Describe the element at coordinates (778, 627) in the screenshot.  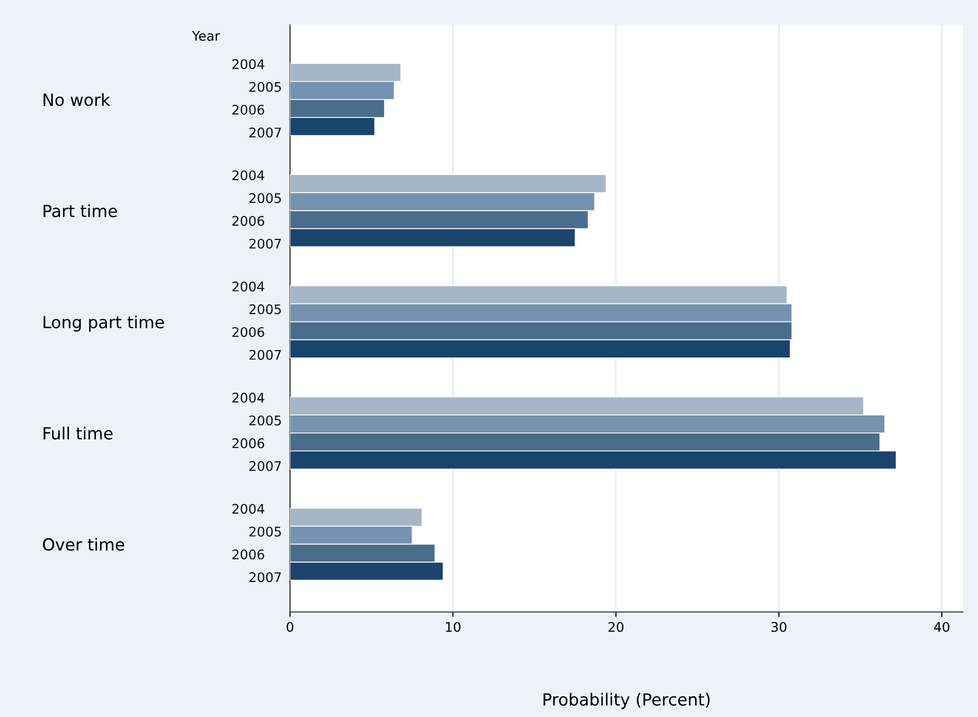
I see `x-tick-label: 30` at that location.